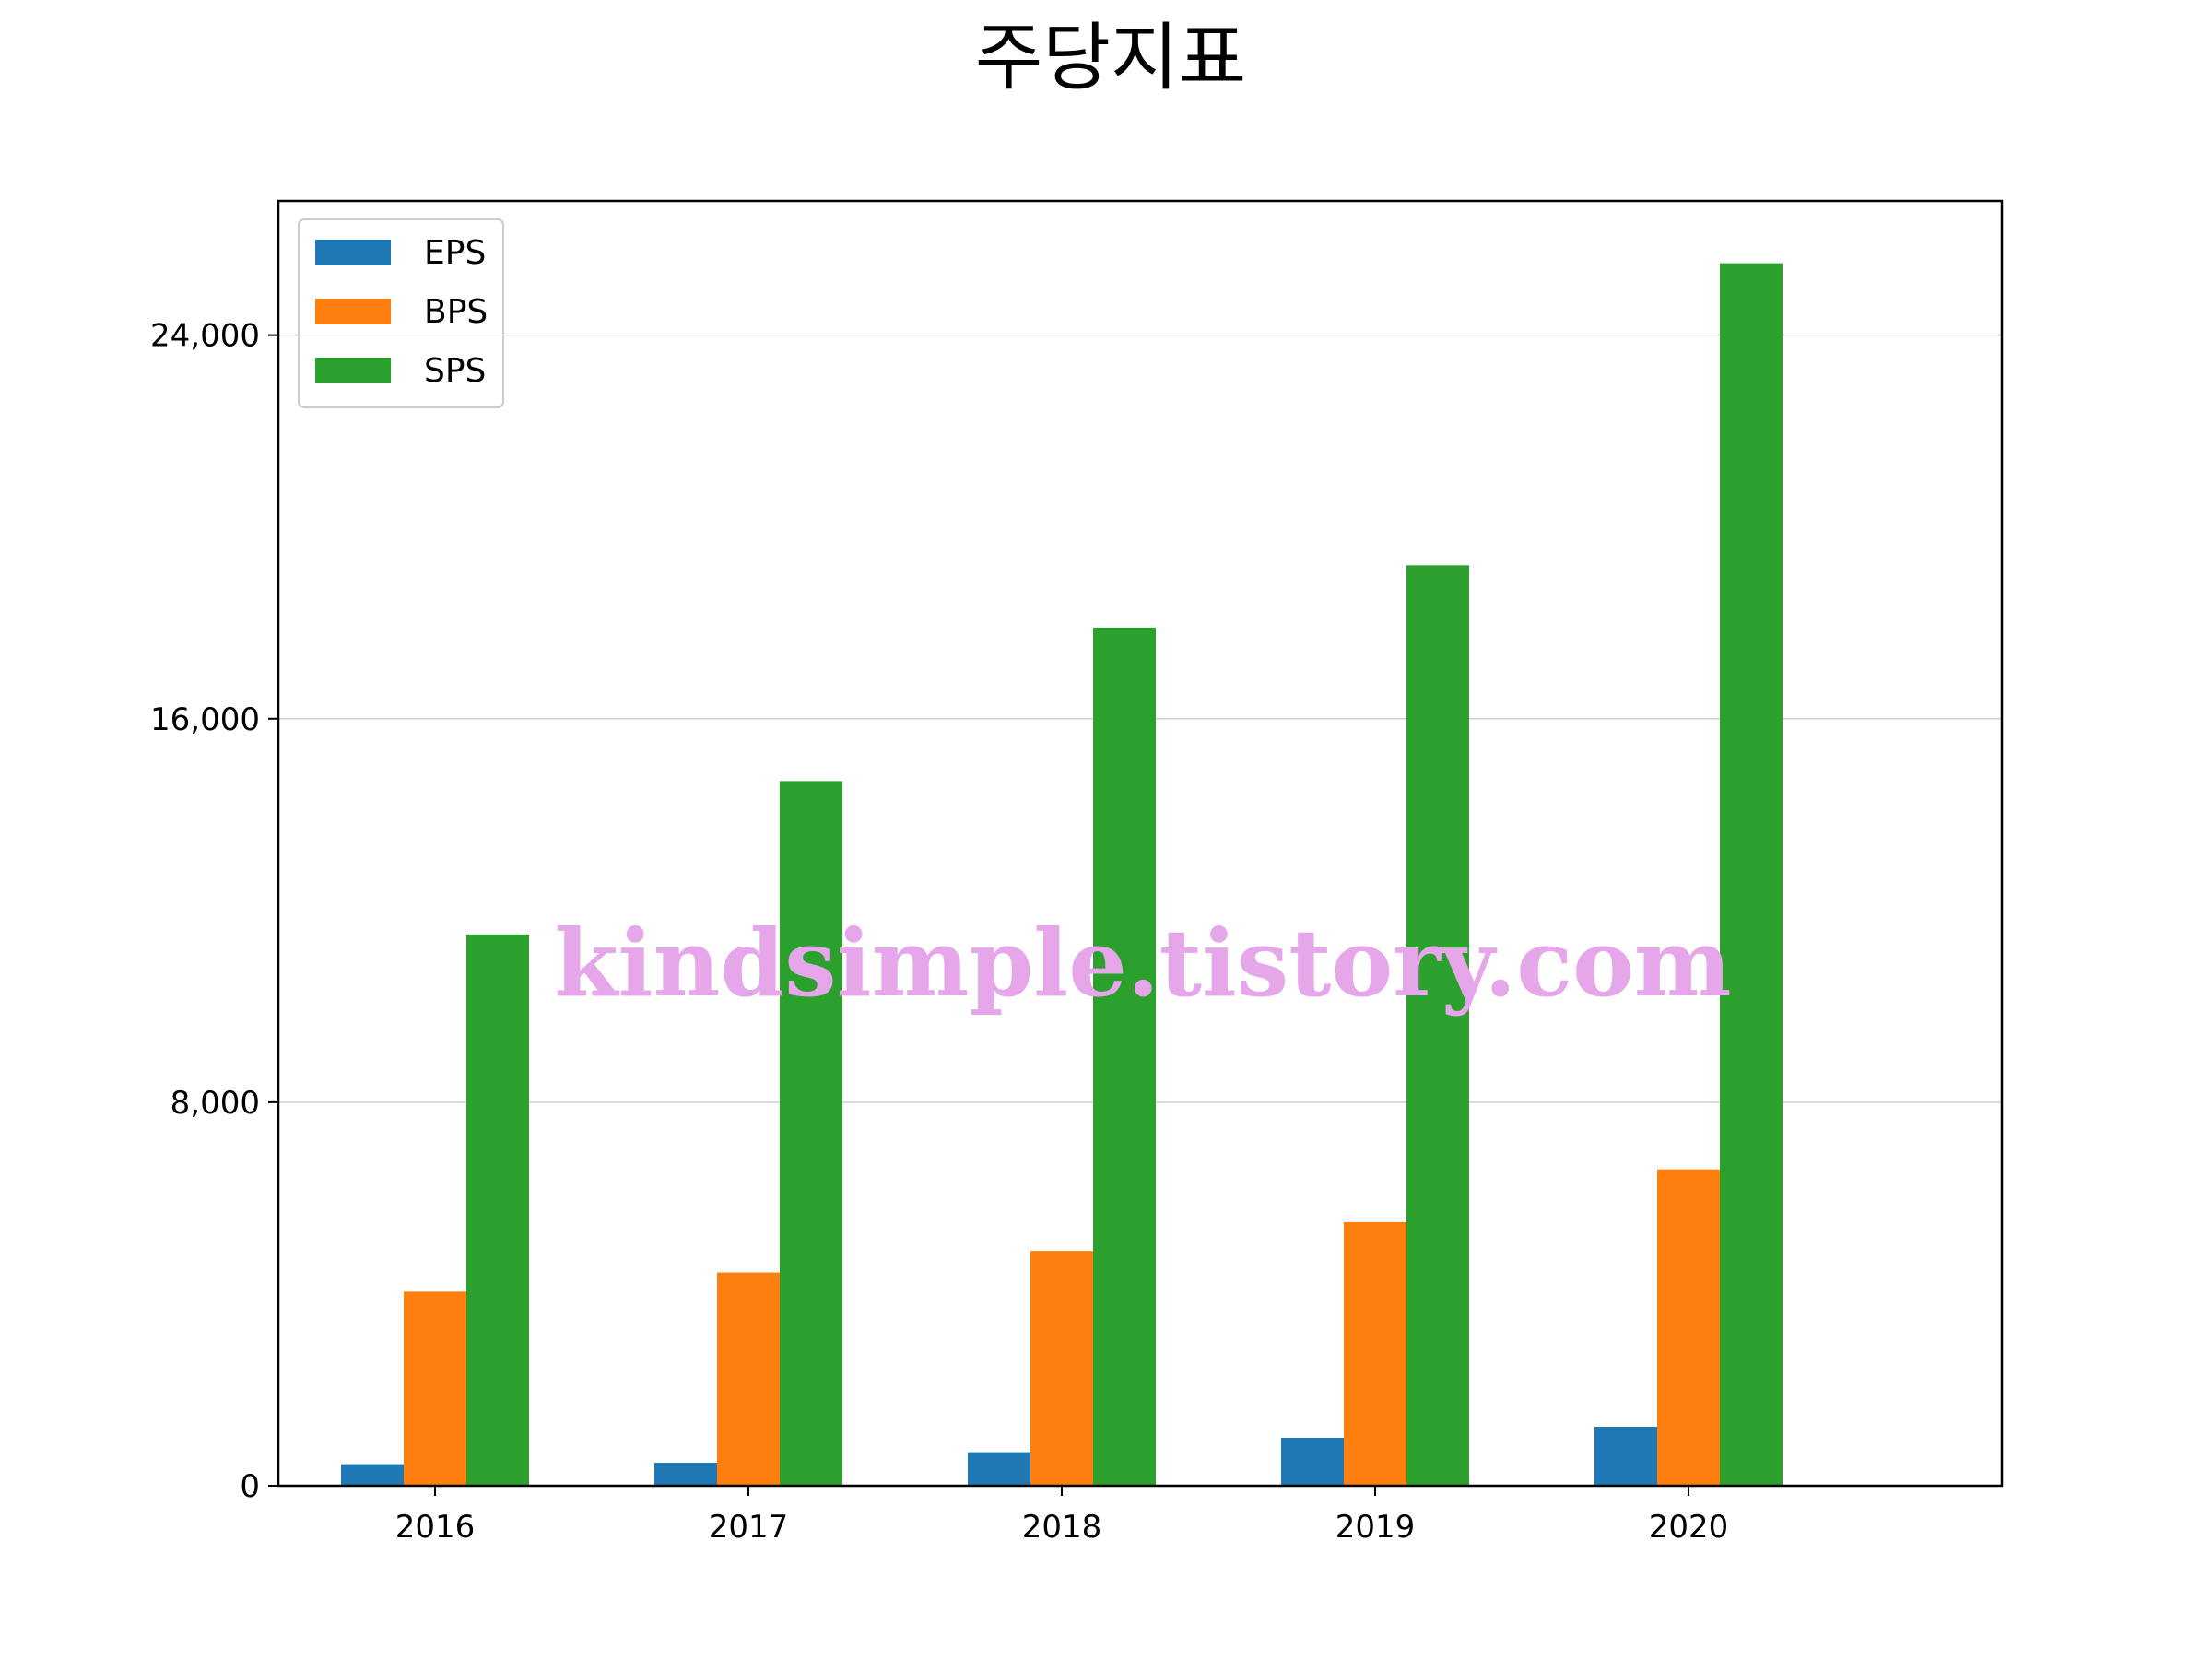 The image size is (2212, 1659). Describe the element at coordinates (205, 336) in the screenshot. I see `y-tick-label: 24,000` at that location.